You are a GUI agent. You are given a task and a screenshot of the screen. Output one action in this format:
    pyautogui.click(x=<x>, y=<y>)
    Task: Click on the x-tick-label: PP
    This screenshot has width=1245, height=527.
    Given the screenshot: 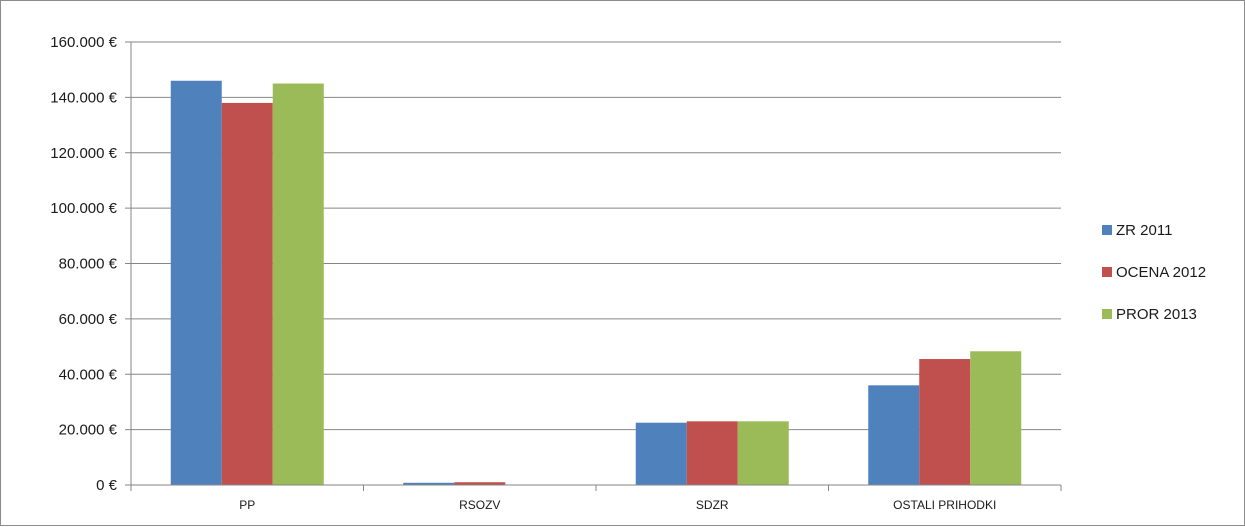 What is the action you would take?
    pyautogui.click(x=247, y=505)
    